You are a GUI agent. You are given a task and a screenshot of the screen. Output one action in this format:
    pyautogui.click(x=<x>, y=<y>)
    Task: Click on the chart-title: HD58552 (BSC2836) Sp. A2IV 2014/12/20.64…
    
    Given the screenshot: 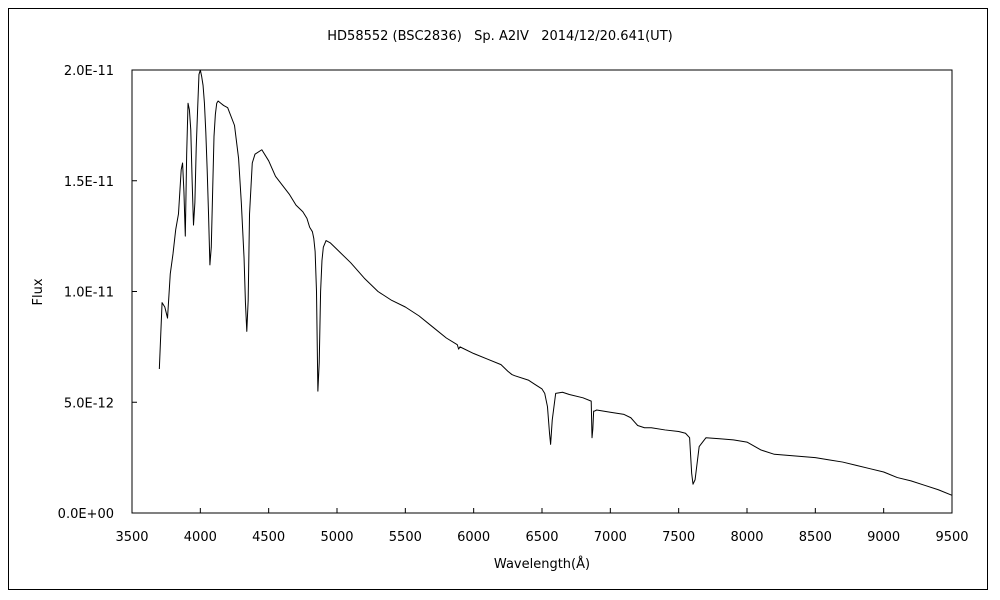 What is the action you would take?
    pyautogui.click(x=499, y=36)
    